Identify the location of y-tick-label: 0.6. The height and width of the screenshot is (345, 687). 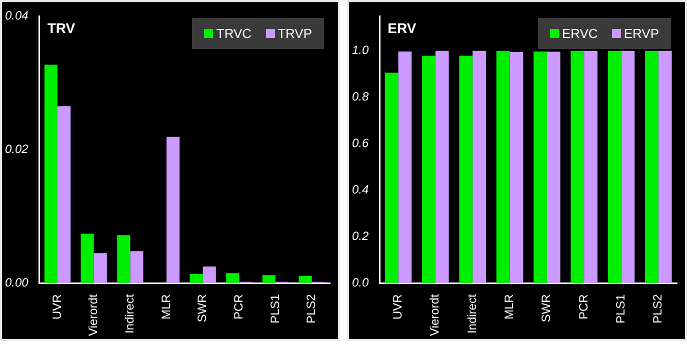
(360, 143).